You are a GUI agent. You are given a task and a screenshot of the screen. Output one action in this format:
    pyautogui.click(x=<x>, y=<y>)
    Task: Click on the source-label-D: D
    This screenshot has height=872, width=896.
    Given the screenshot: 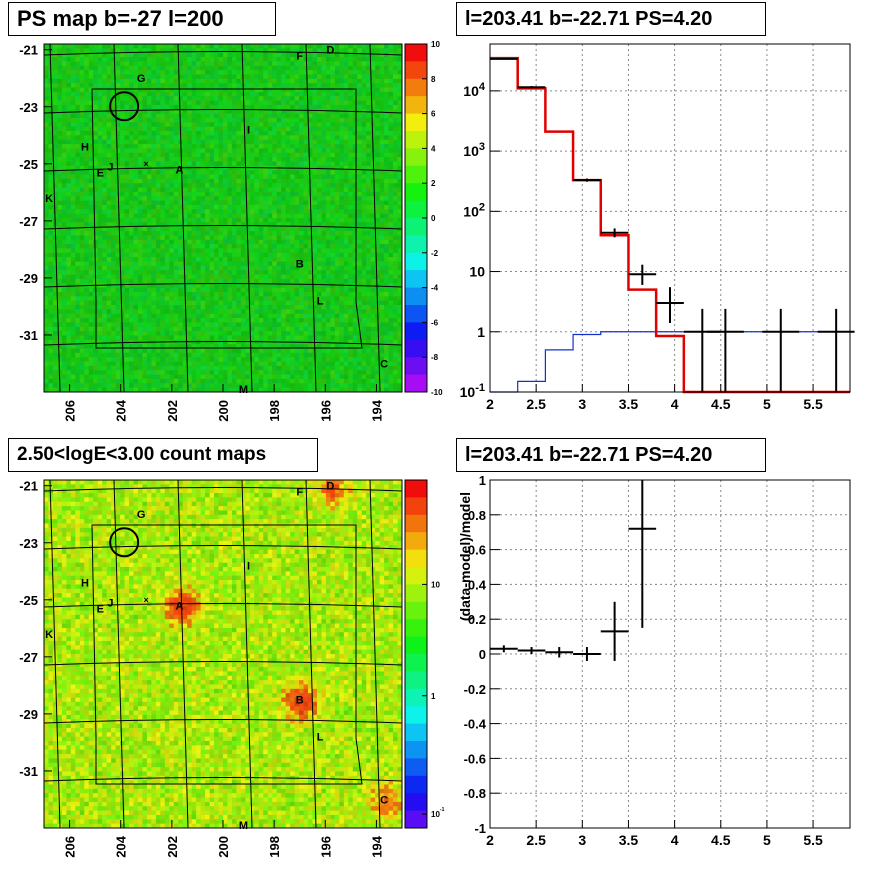 What is the action you would take?
    pyautogui.click(x=330, y=487)
    